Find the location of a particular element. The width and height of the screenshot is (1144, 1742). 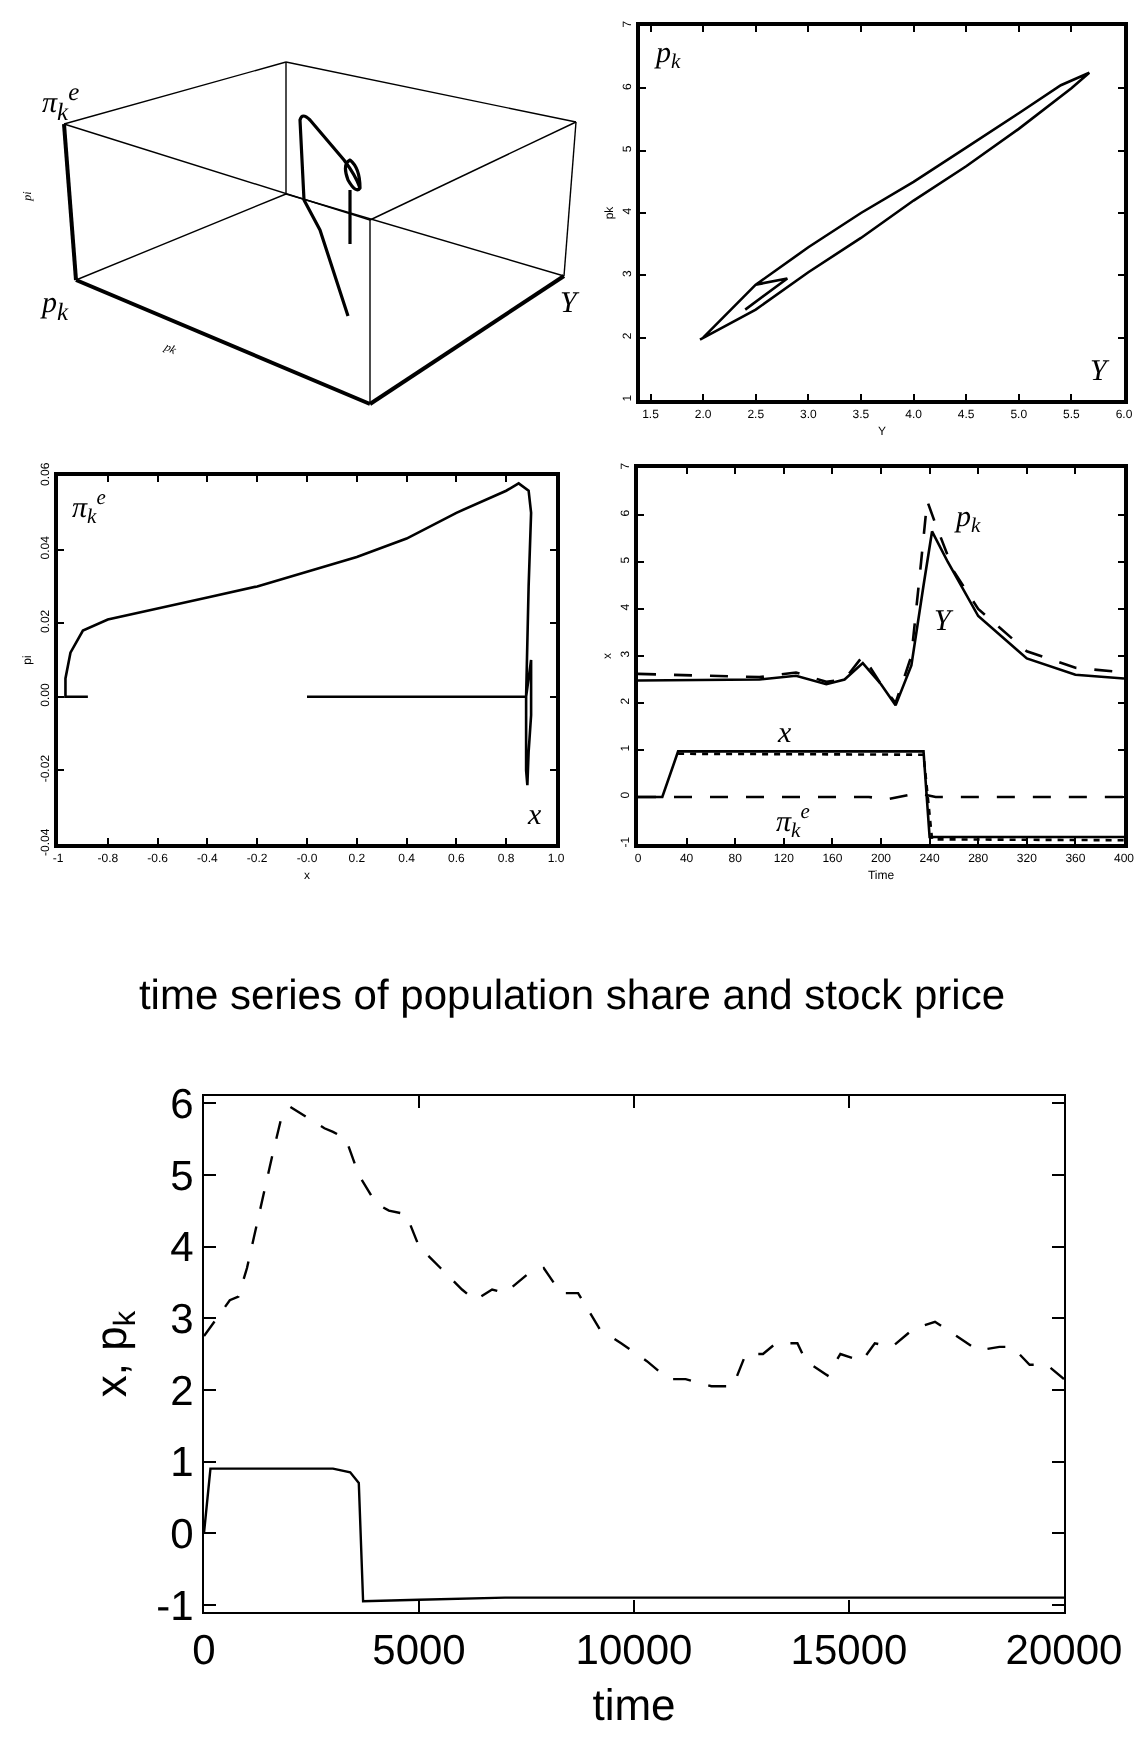

x-tick-label: 10000 is located at coordinates (634, 1651).